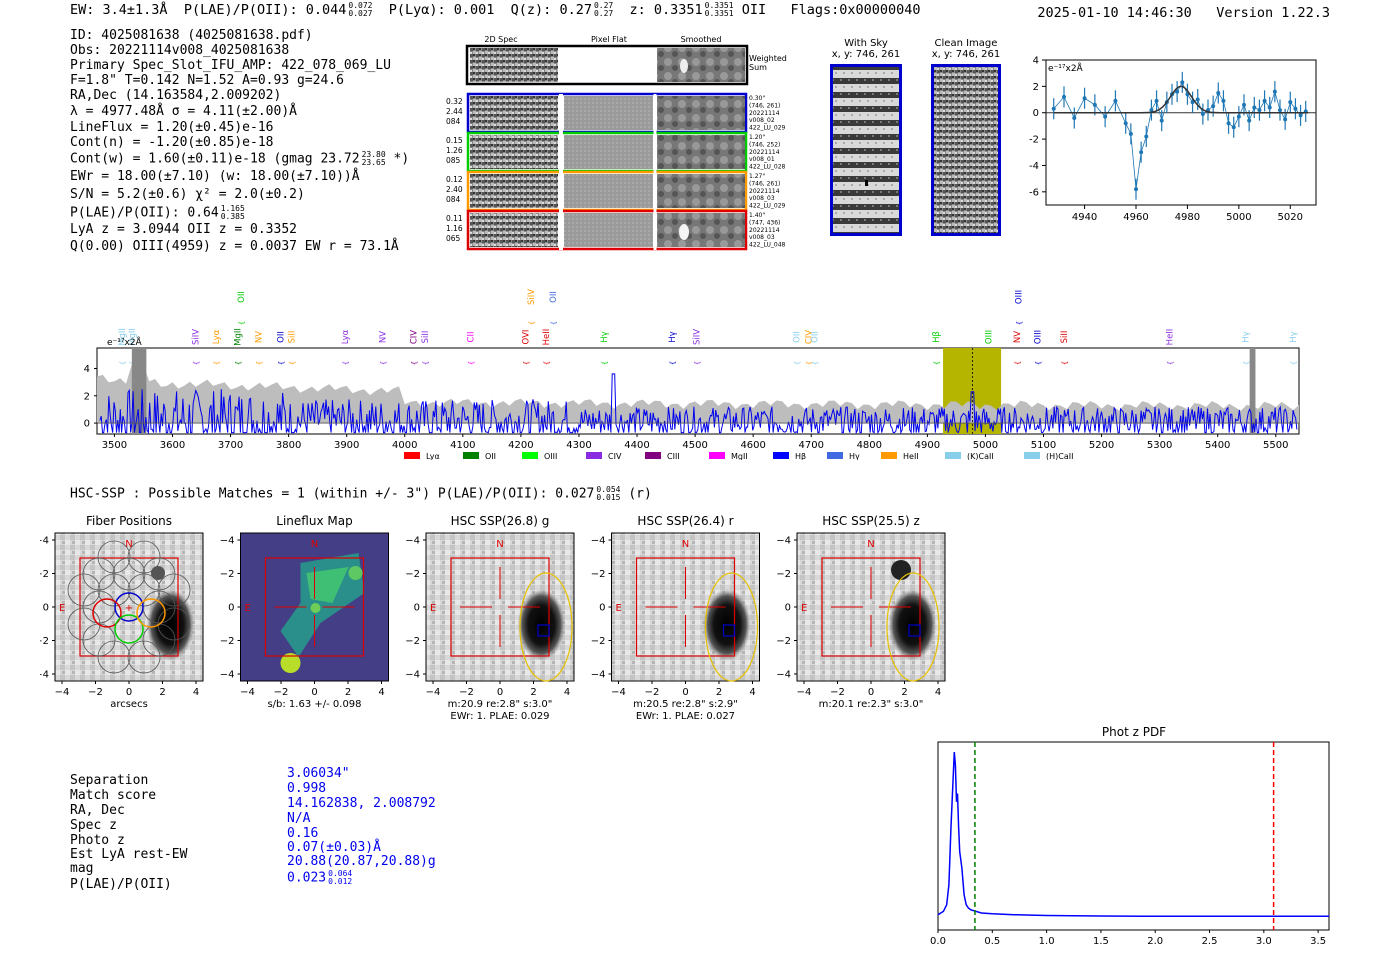 This screenshot has height=953, width=1400. Describe the element at coordinates (697, 337) in the screenshot. I see `spectral-line-label: SiIV` at that location.